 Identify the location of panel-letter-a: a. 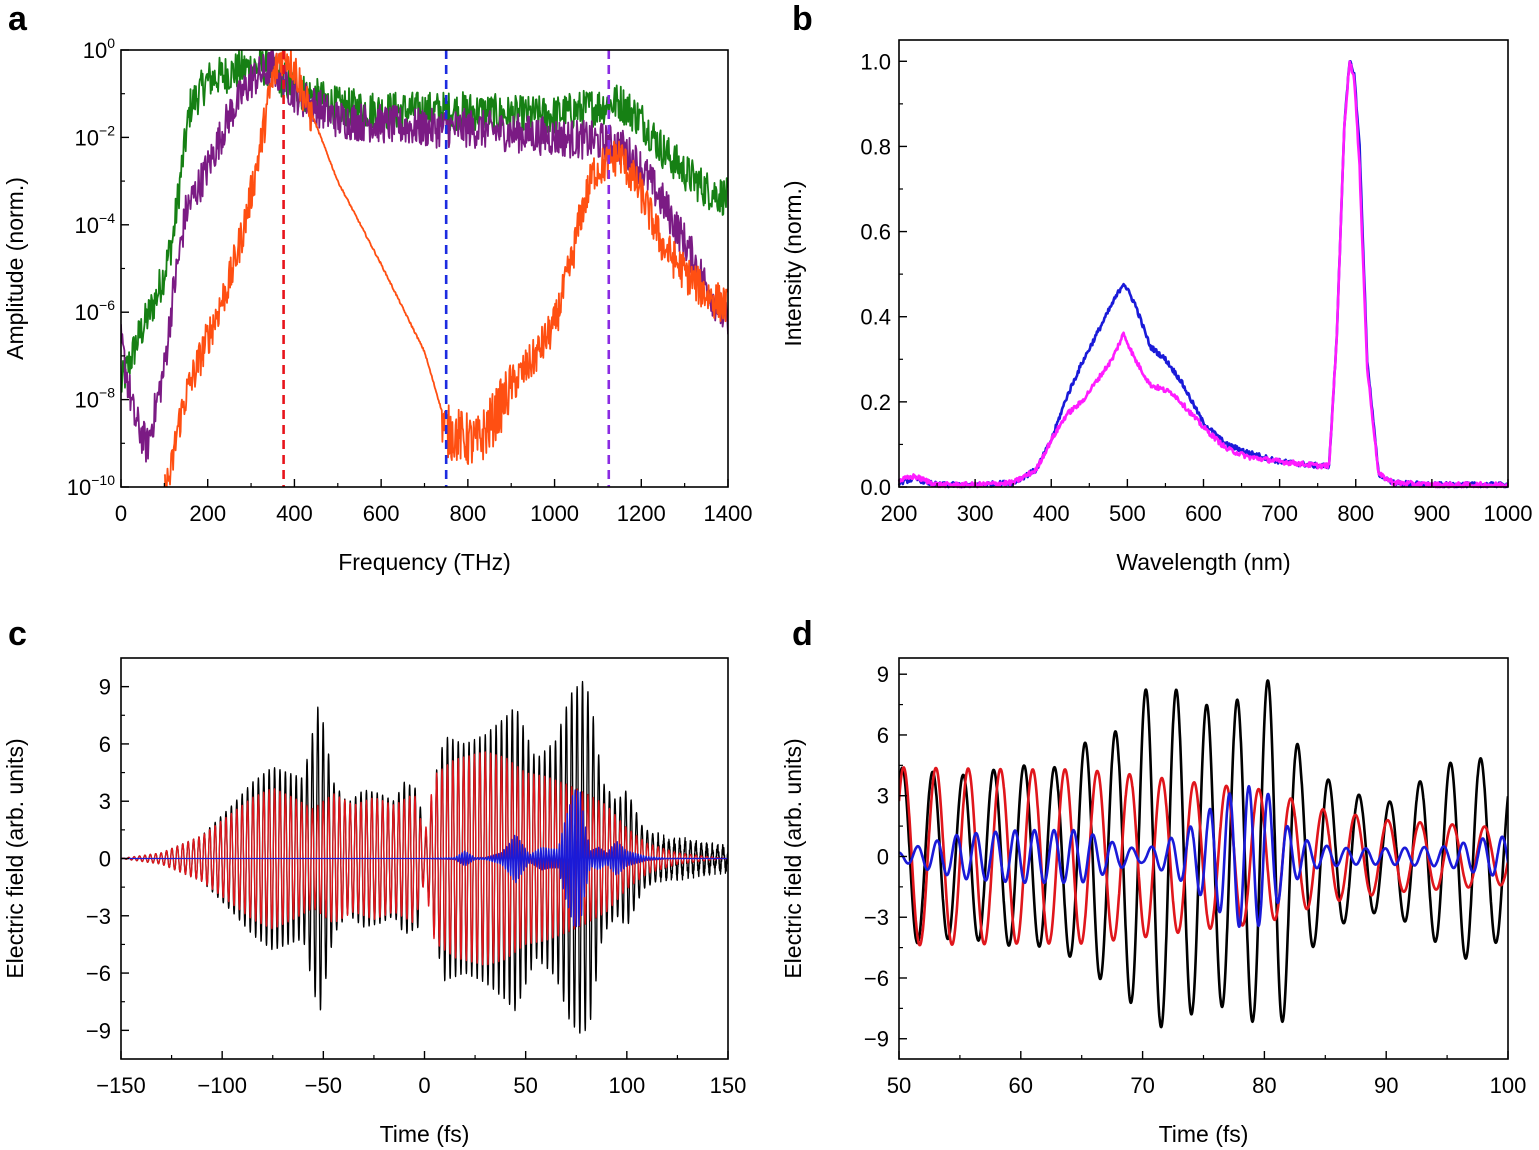
(18, 19).